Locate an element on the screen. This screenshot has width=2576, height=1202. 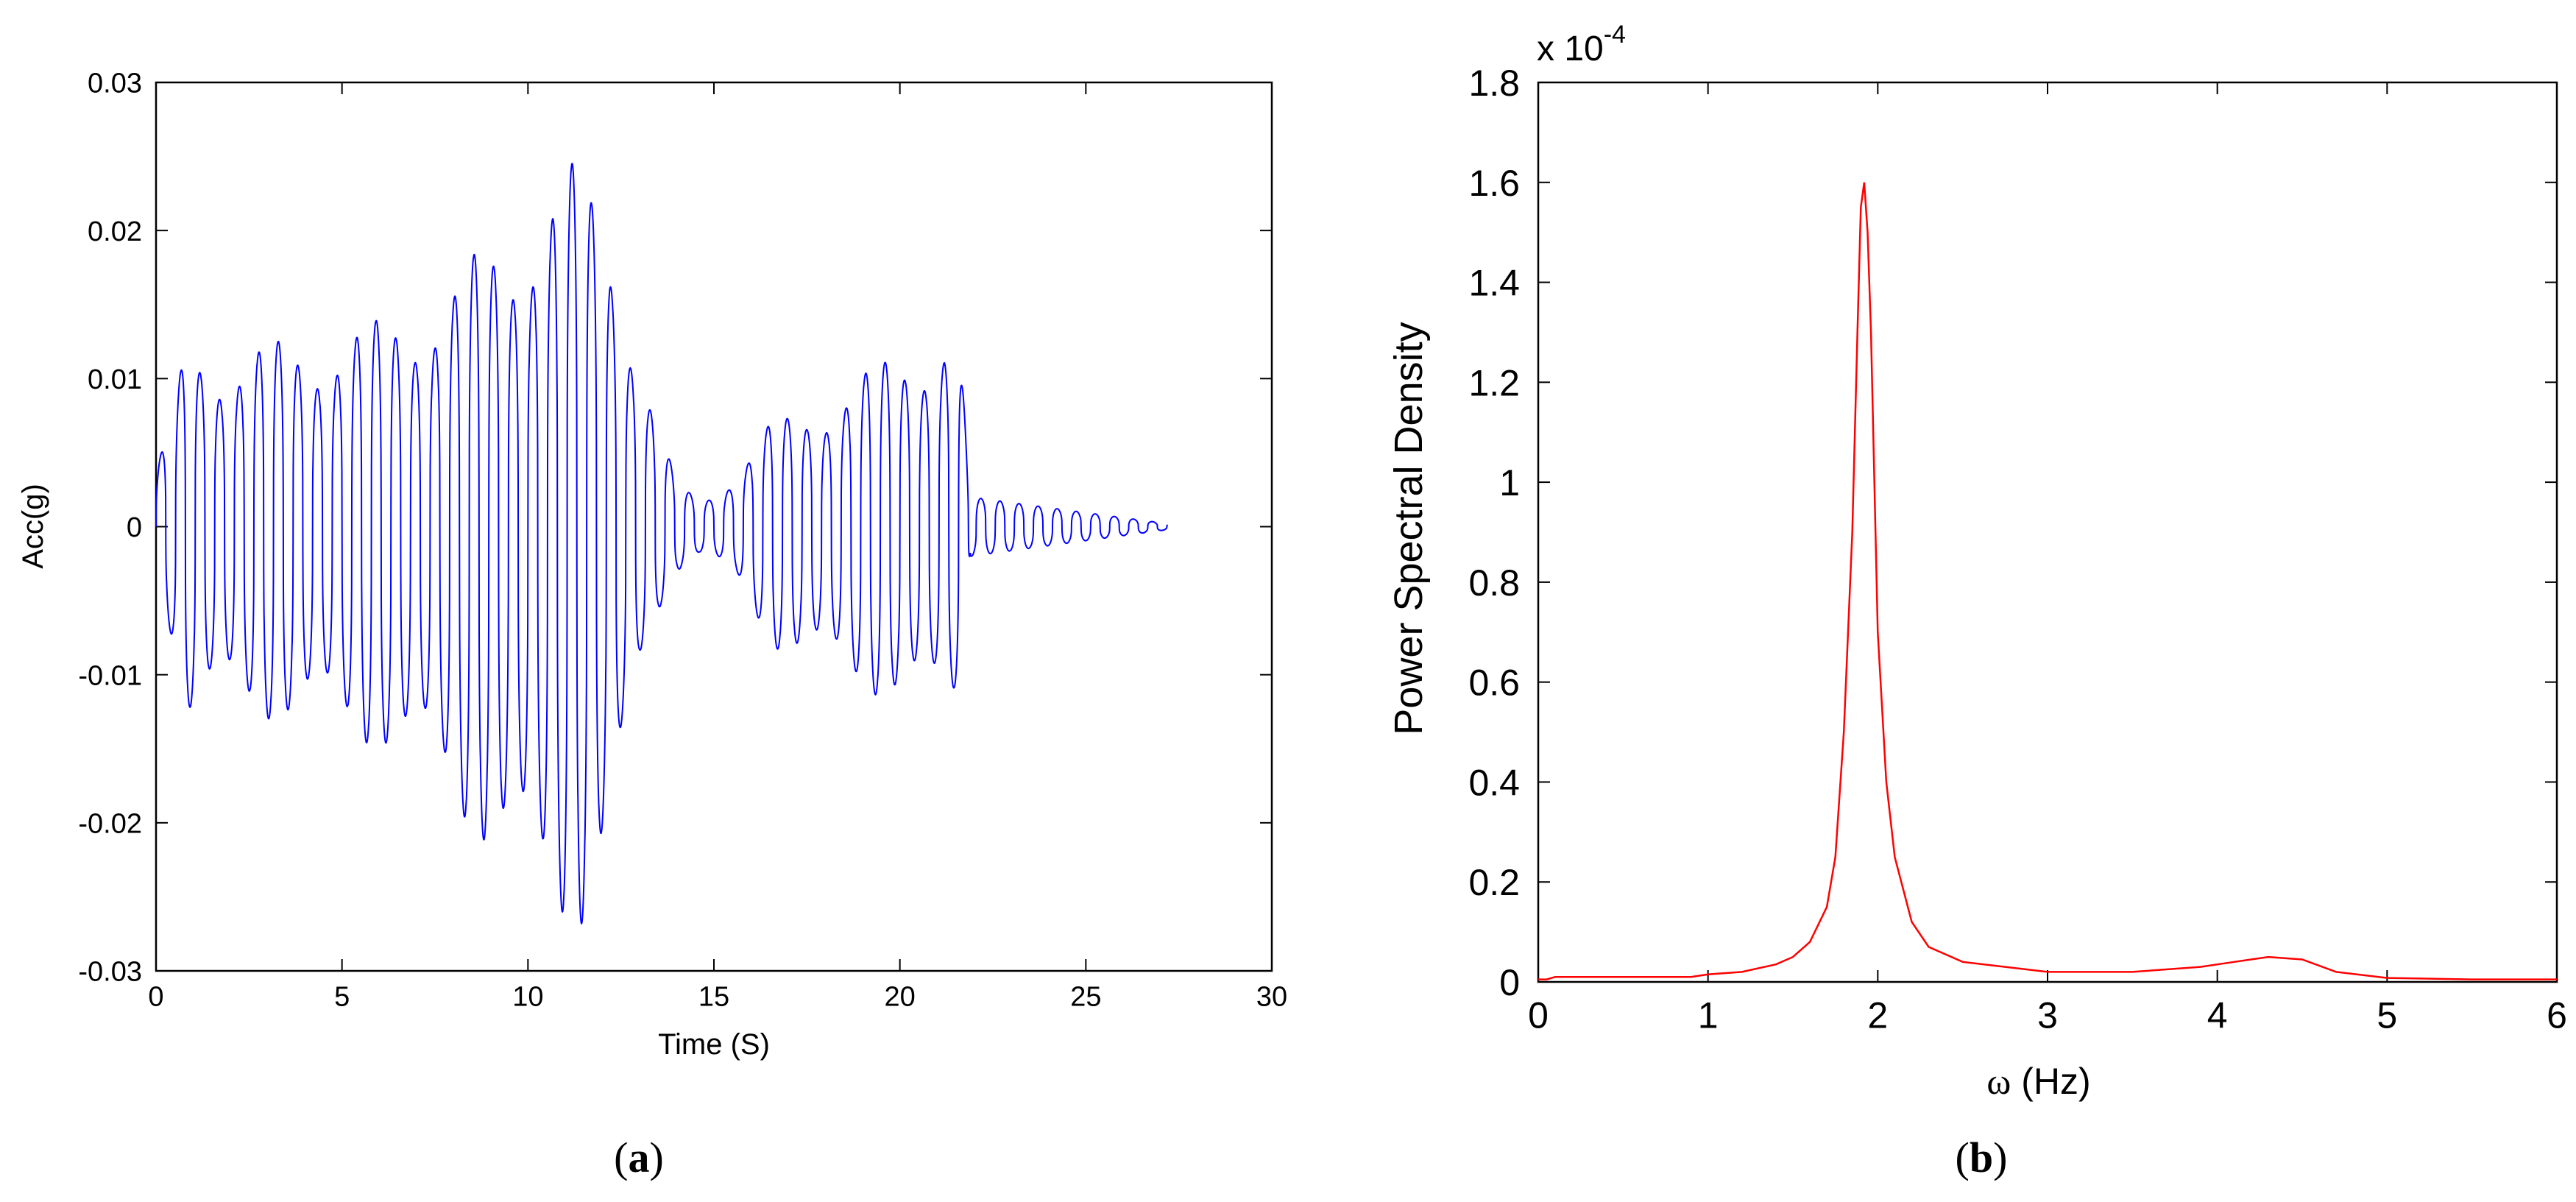
a-y-tick-label: 0.02 is located at coordinates (115, 231).